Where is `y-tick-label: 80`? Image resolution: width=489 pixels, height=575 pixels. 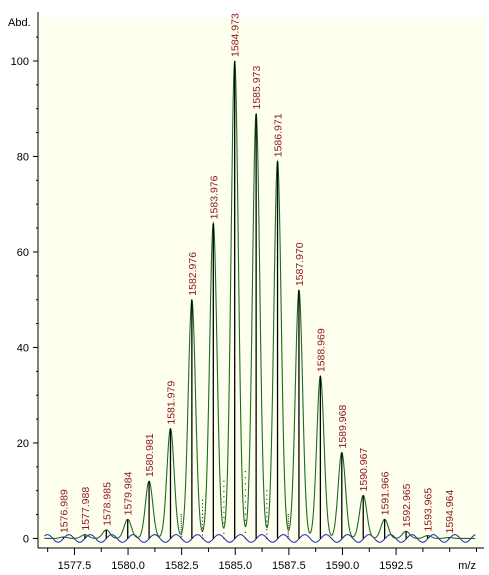 y-tick-label: 80 is located at coordinates (23, 157).